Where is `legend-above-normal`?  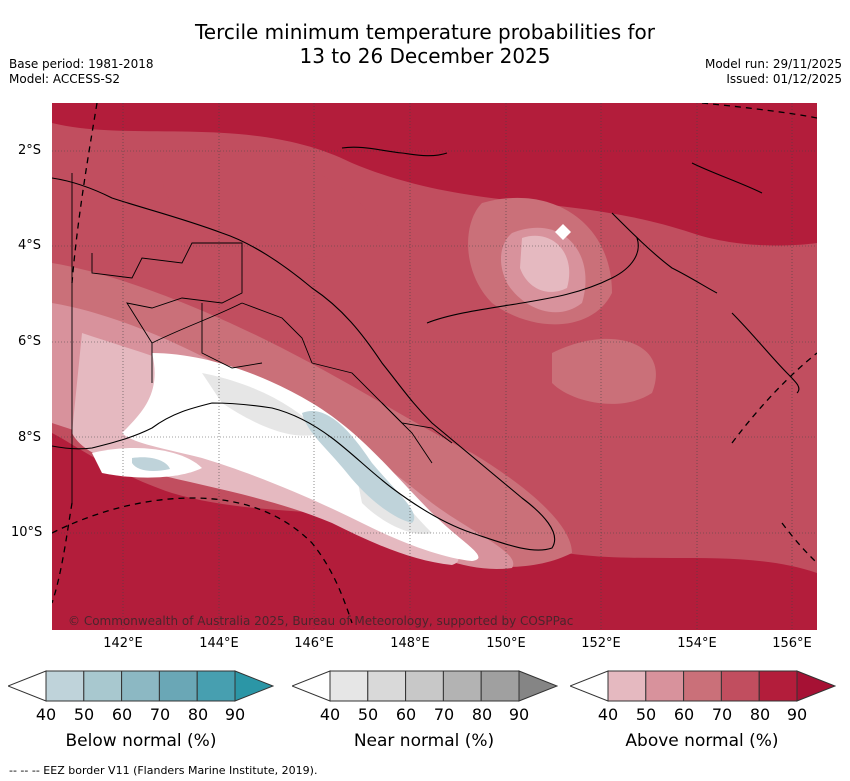 legend-above-normal is located at coordinates (703, 686).